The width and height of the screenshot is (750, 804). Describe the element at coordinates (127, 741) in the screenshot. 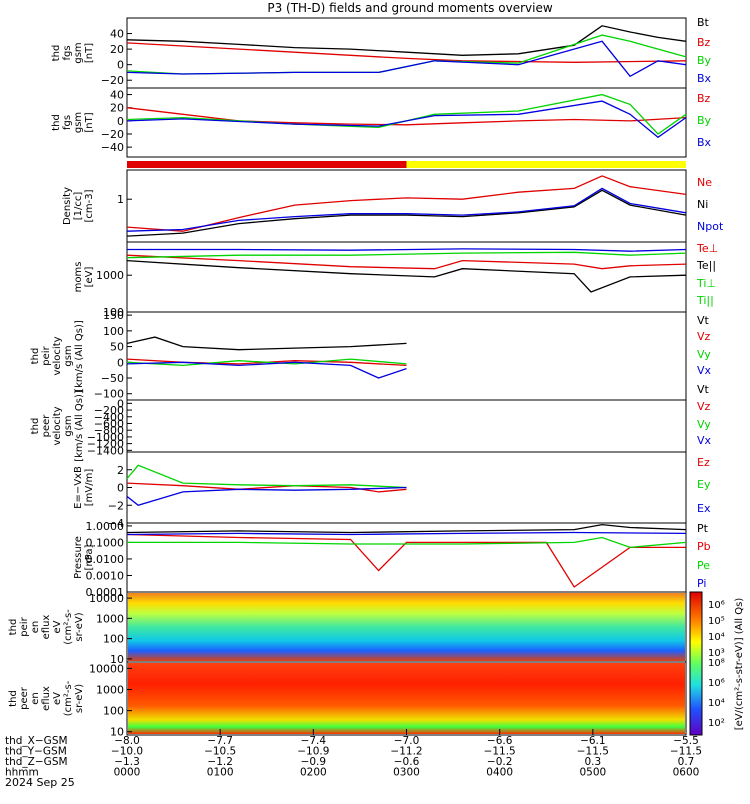

I see `x-tick-label-0-0: −8.0` at that location.